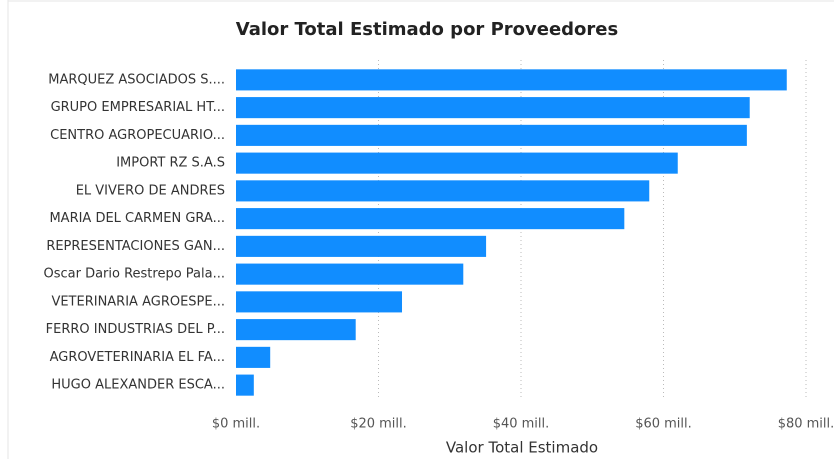 The image size is (834, 459). Describe the element at coordinates (522, 448) in the screenshot. I see `x-axis-title: Valor Total Estimado` at that location.